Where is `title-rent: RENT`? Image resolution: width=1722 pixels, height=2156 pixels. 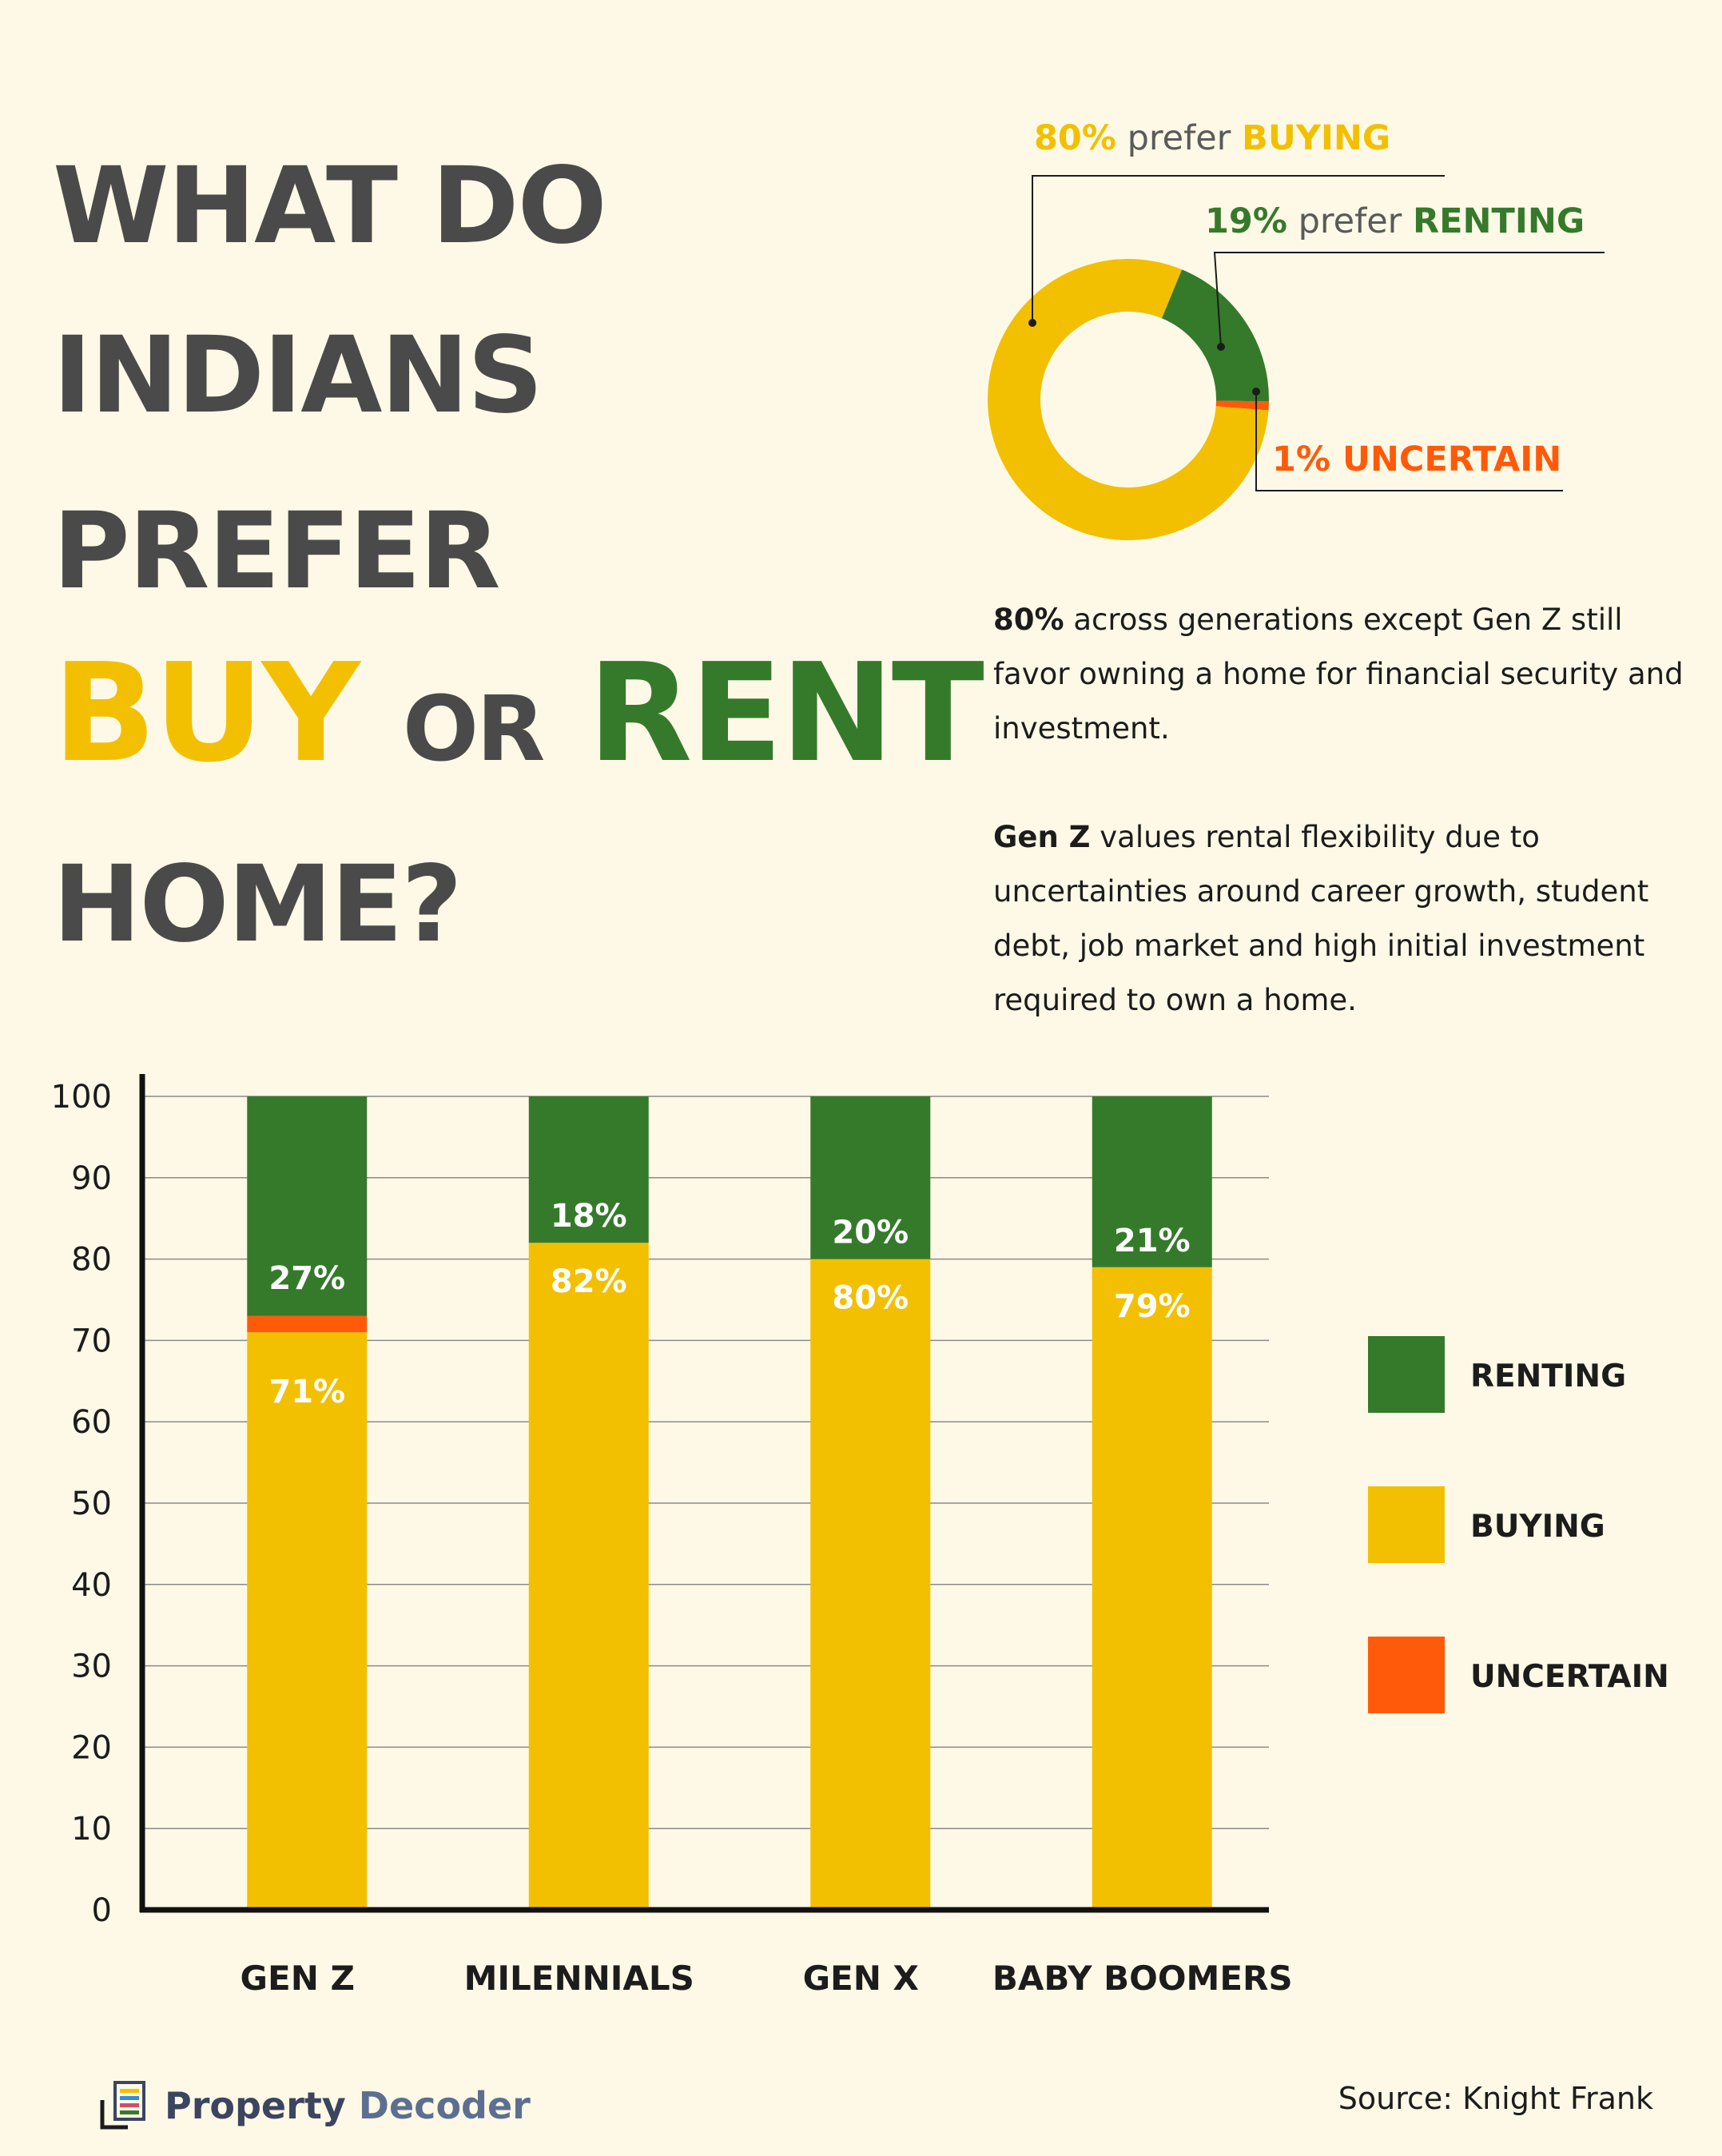 title-rent: RENT is located at coordinates (785, 713).